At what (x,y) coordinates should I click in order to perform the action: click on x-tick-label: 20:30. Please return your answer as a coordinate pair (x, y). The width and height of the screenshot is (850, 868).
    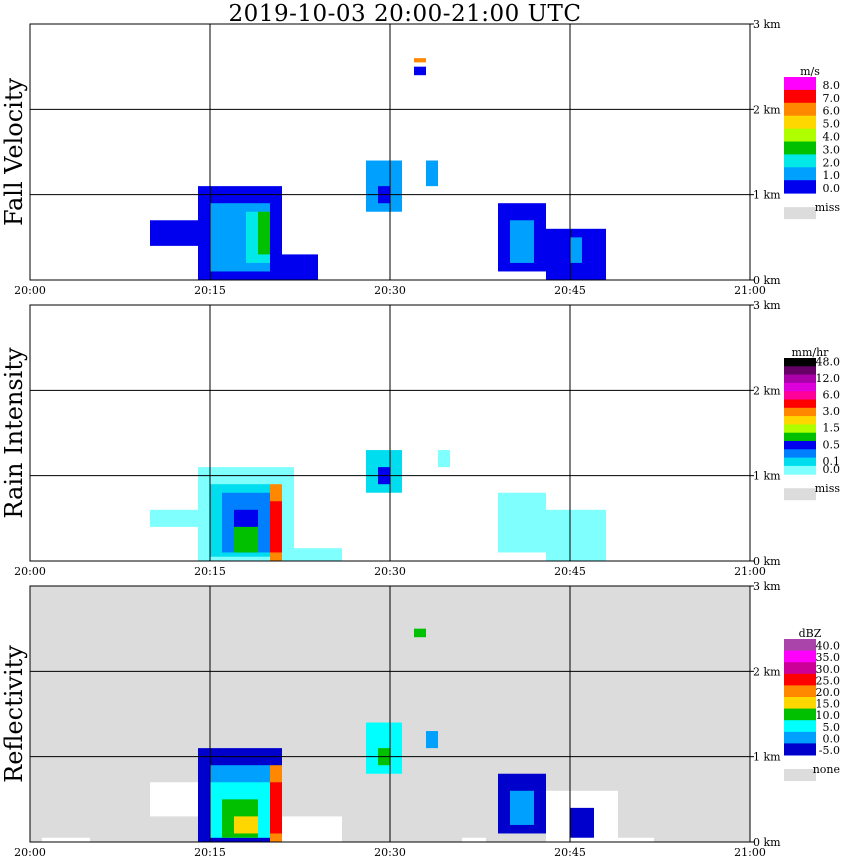
    Looking at the image, I should click on (390, 290).